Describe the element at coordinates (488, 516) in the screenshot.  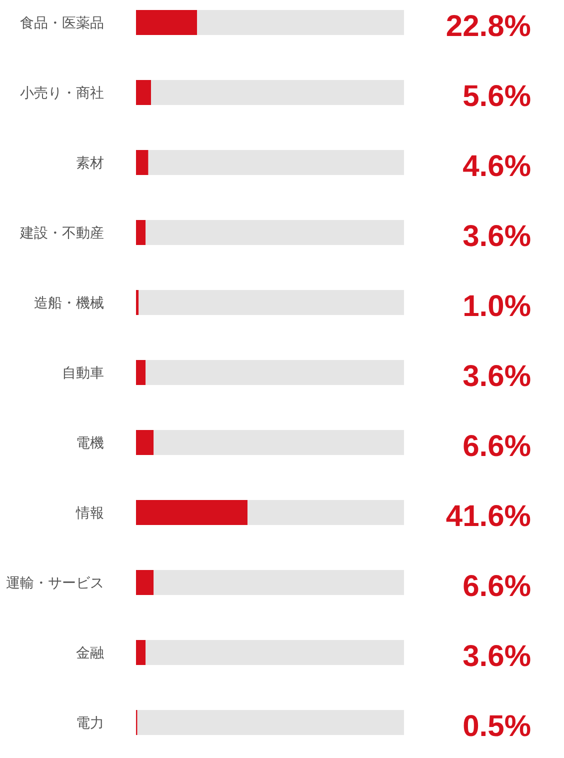
I see `value-label: 41.6%` at that location.